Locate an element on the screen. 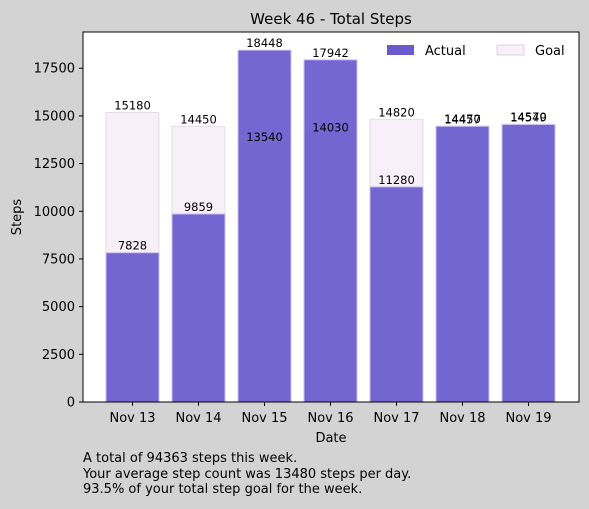 The height and width of the screenshot is (509, 589). goal-value-label: 13540 is located at coordinates (264, 137).